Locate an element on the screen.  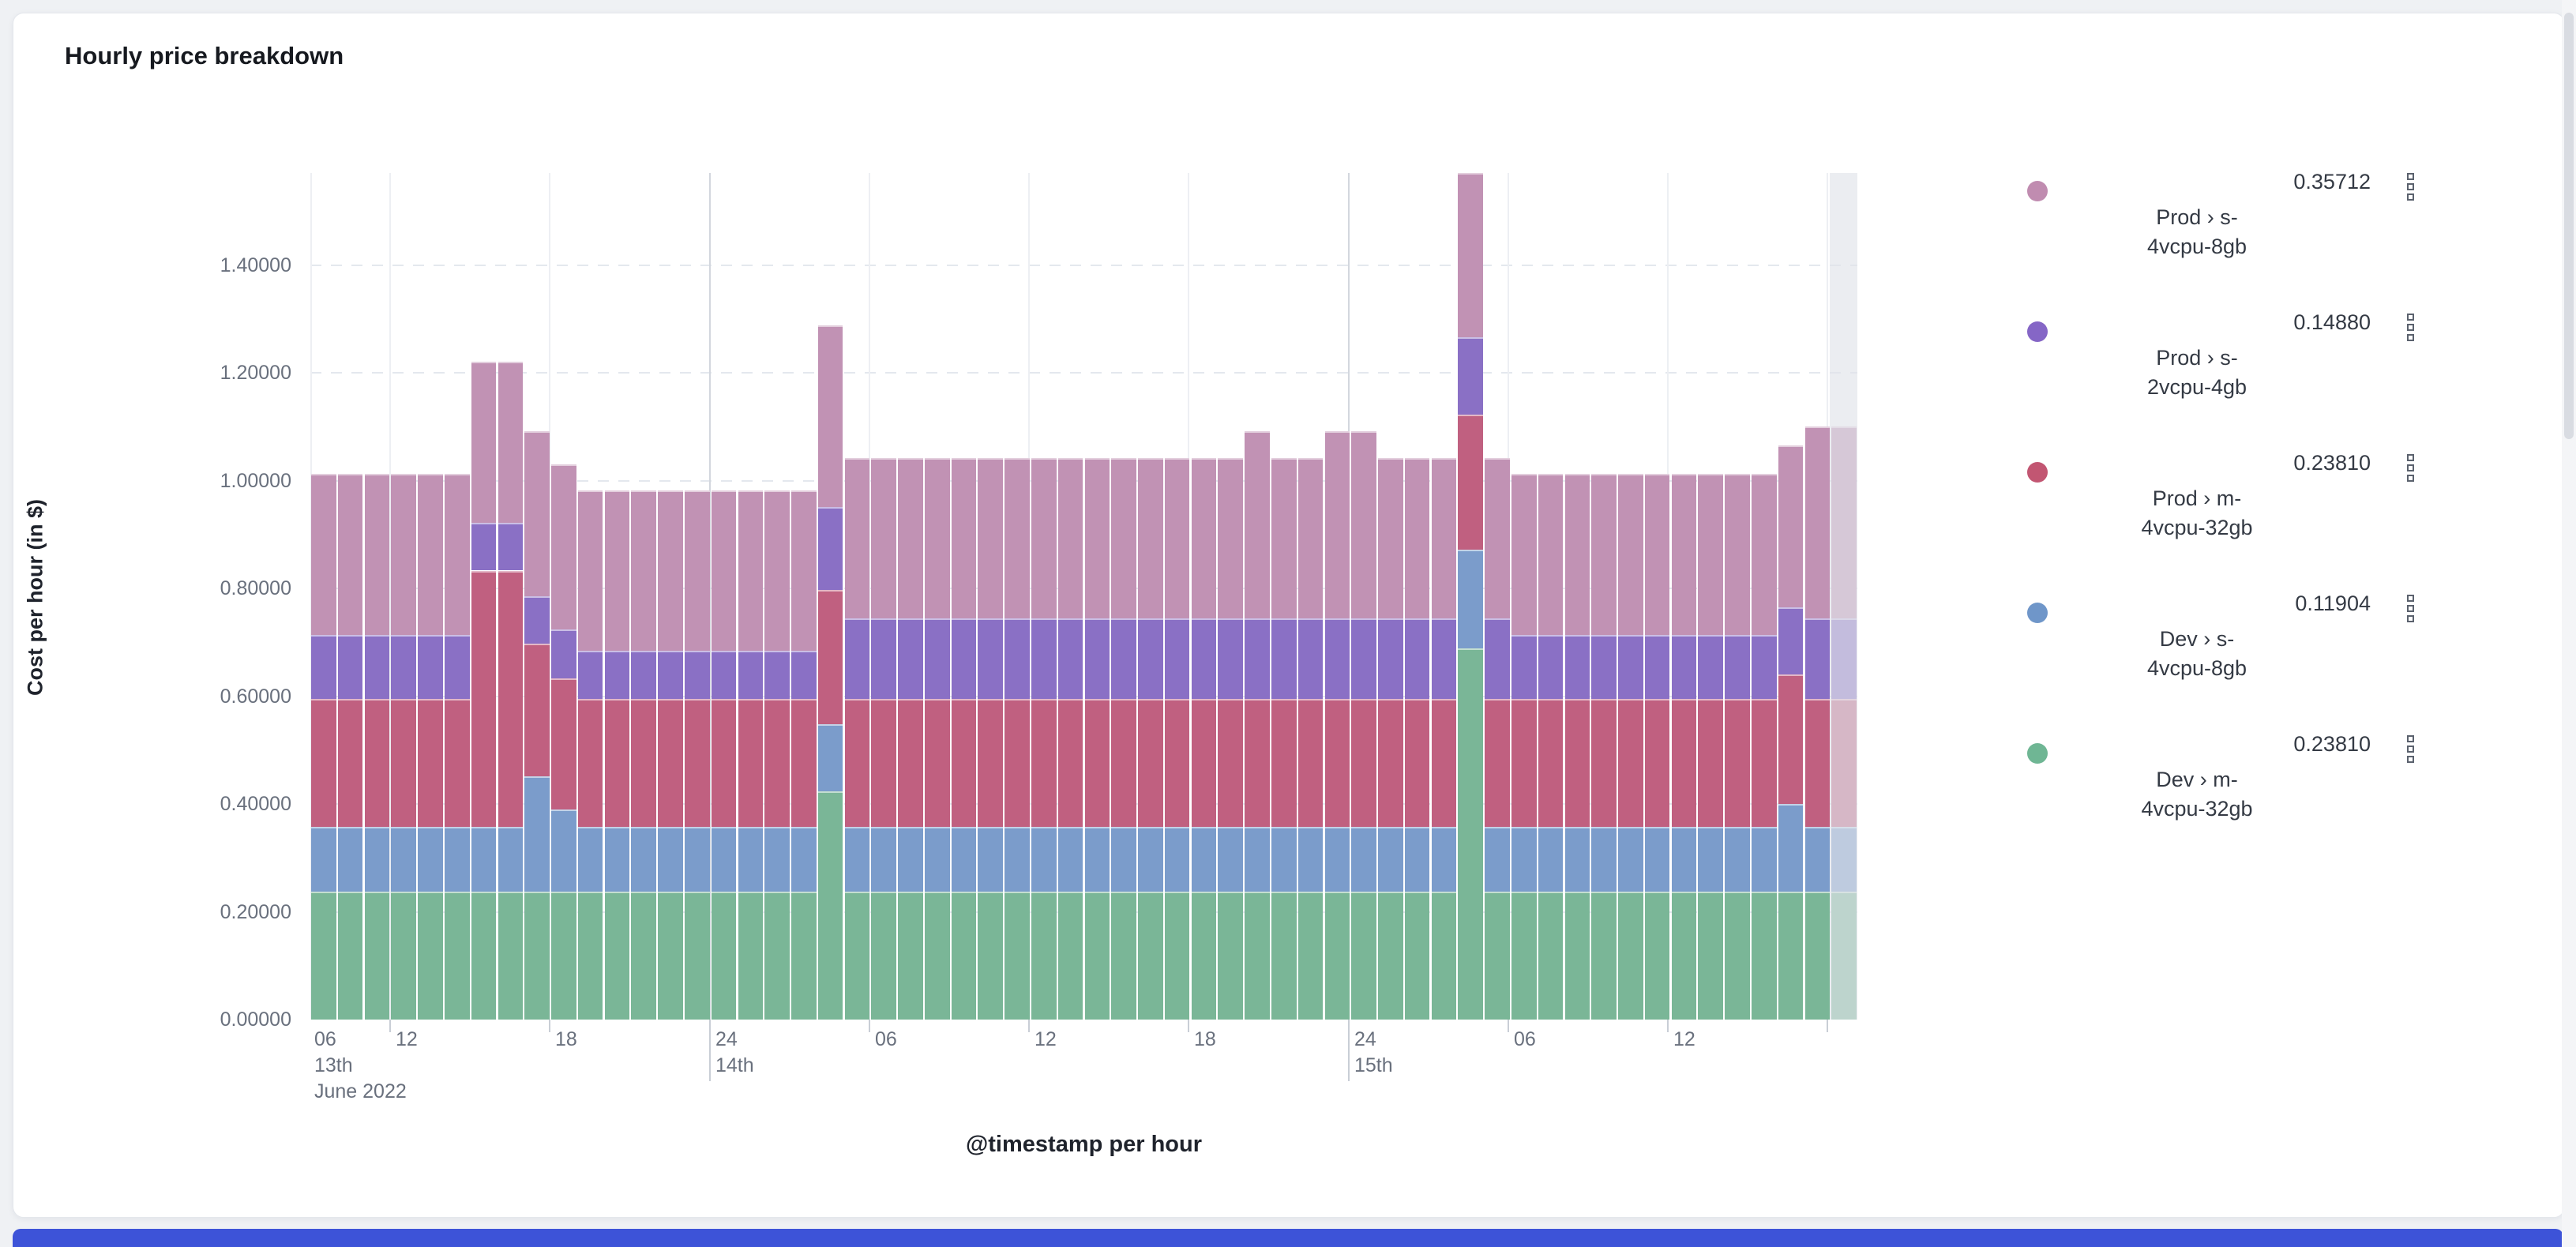
legend-item: 0.23810 Dev › m- 4vcpu-32gb is located at coordinates (2218, 798).